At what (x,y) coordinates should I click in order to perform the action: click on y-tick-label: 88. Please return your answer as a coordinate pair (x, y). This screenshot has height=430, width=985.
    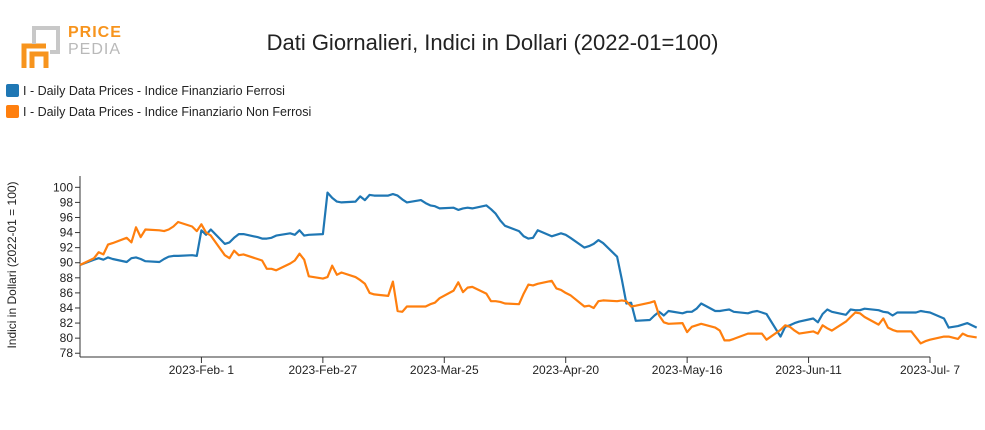
    Looking at the image, I should click on (67, 278).